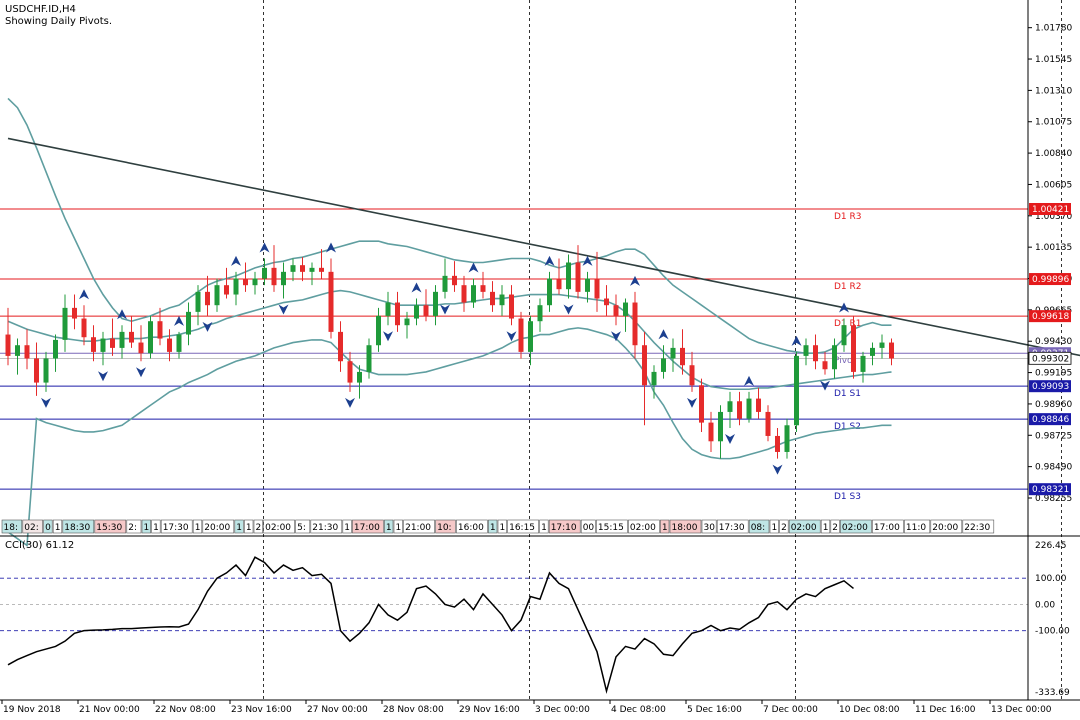 This screenshot has height=720, width=1080. I want to click on time-tick-label: 29 Nov 16:00, so click(489, 710).